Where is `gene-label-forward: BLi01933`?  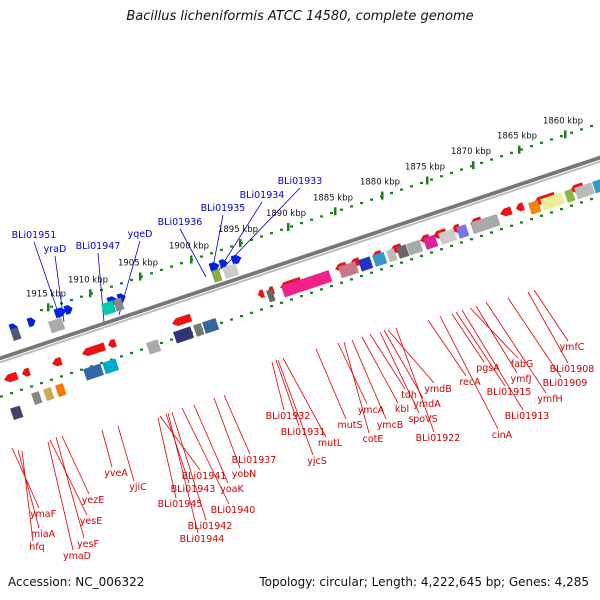
gene-label-forward: BLi01933 is located at coordinates (300, 181).